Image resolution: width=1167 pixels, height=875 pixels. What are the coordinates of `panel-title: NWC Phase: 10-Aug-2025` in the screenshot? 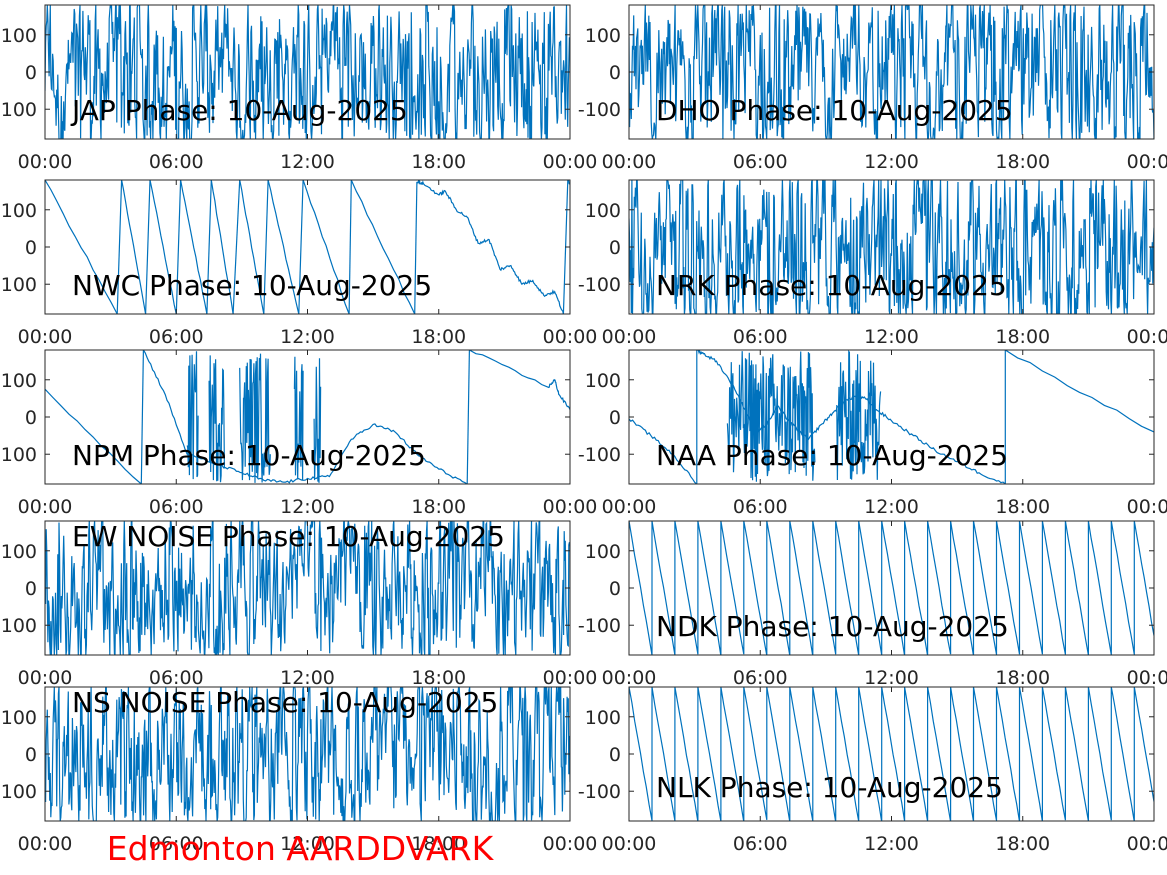 It's located at (252, 285).